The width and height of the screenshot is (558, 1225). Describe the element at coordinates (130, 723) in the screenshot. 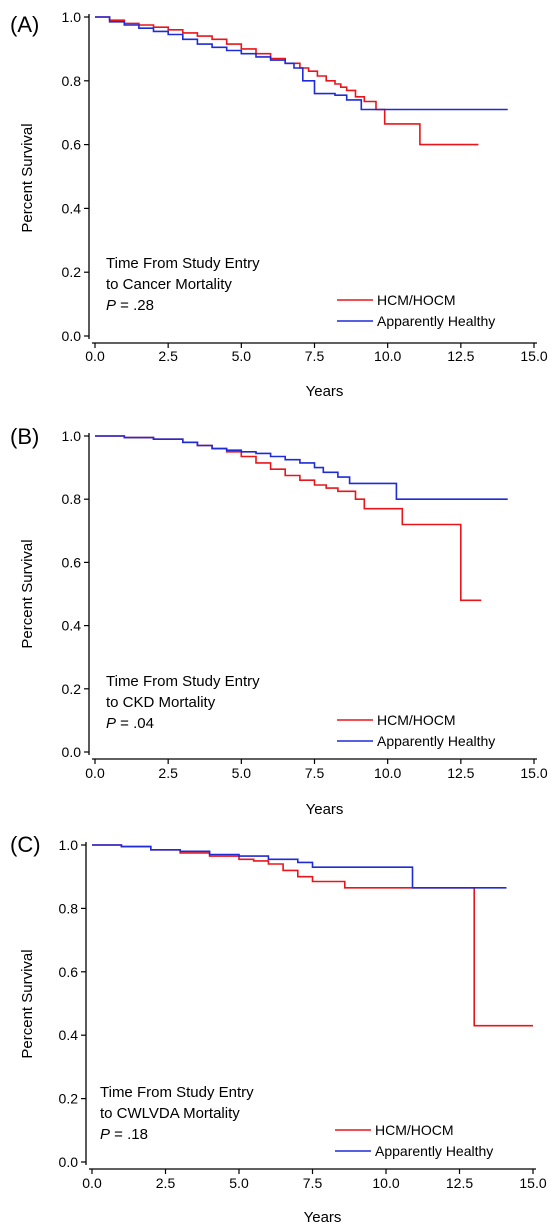

I see `p-value-text: P = .04` at that location.